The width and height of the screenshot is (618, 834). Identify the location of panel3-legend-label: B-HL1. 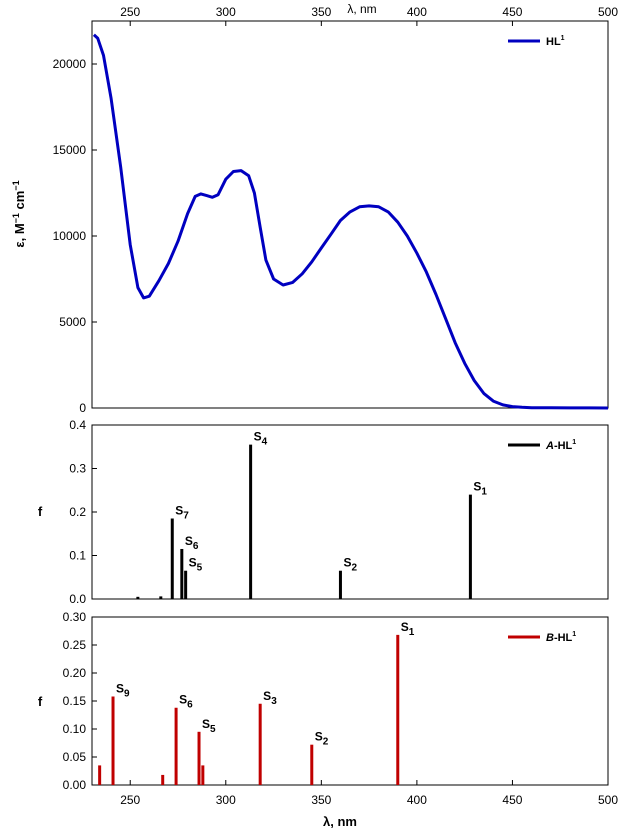
(561, 637).